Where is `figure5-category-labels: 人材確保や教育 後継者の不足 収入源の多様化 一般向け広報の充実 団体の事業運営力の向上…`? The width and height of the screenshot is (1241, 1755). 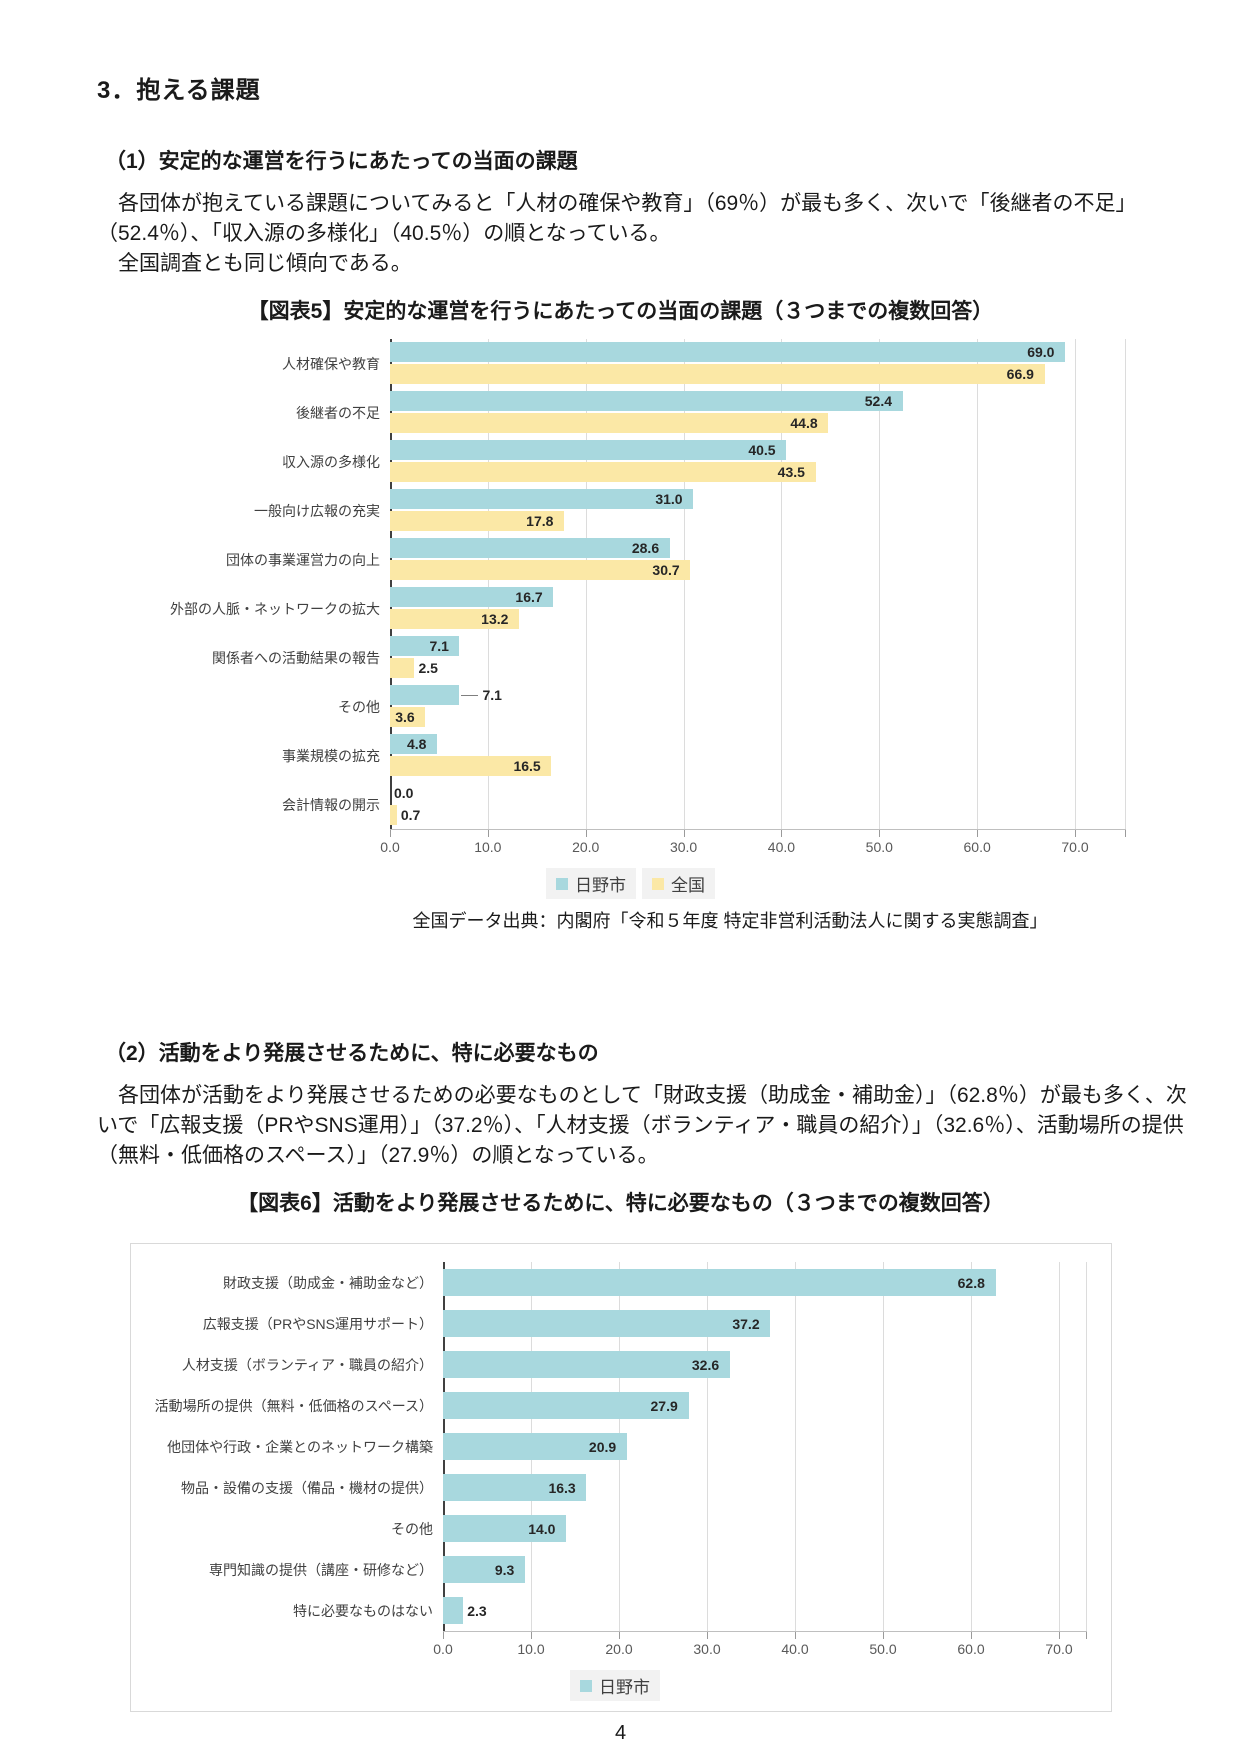
figure5-category-labels: 人材確保や教育 後継者の不足 収入源の多様化 一般向け広報の充実 団体の事業運営力の向上… is located at coordinates (262, 584).